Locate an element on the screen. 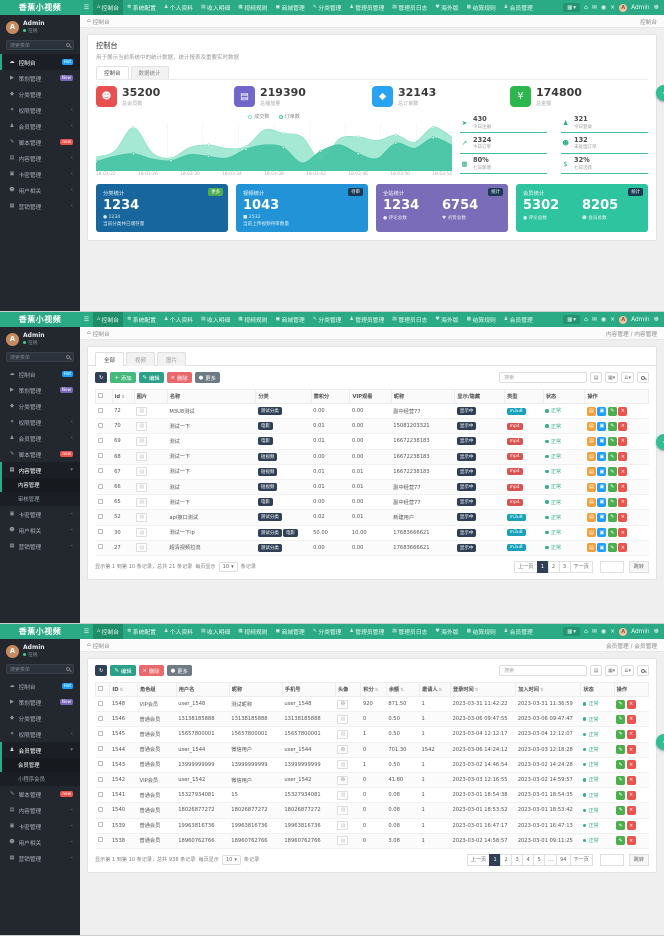  col-header-9: 邀请人⇅ is located at coordinates (435, 689).